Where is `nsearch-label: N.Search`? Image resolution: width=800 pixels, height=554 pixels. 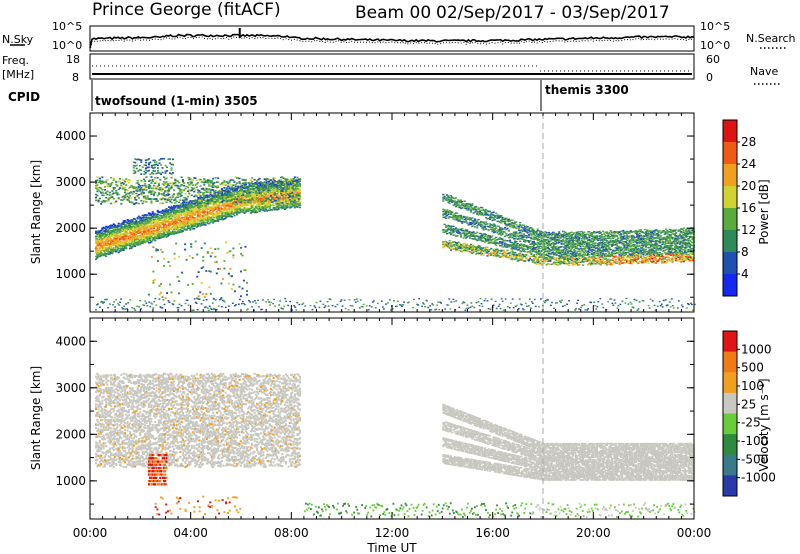 nsearch-label: N.Search is located at coordinates (771, 38).